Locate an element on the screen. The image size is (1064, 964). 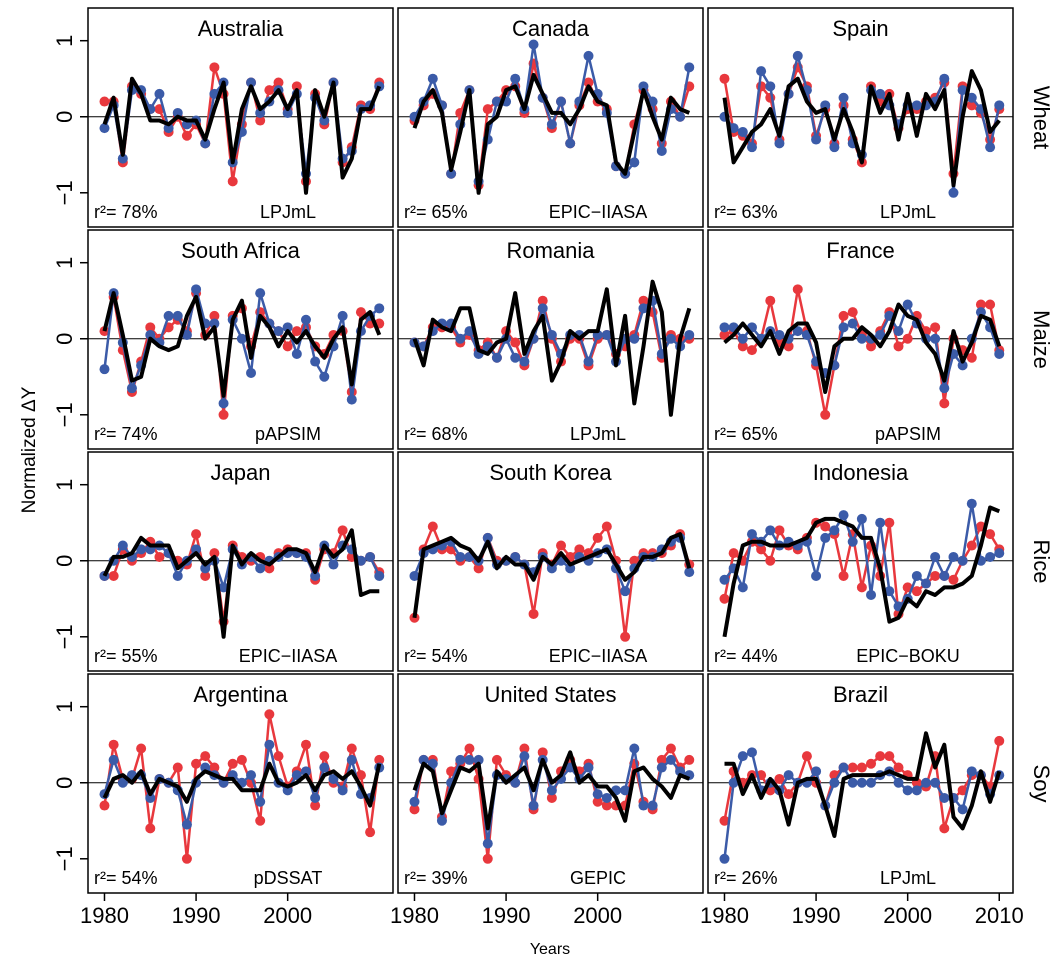
r-squared: r²= 54% is located at coordinates (126, 878).